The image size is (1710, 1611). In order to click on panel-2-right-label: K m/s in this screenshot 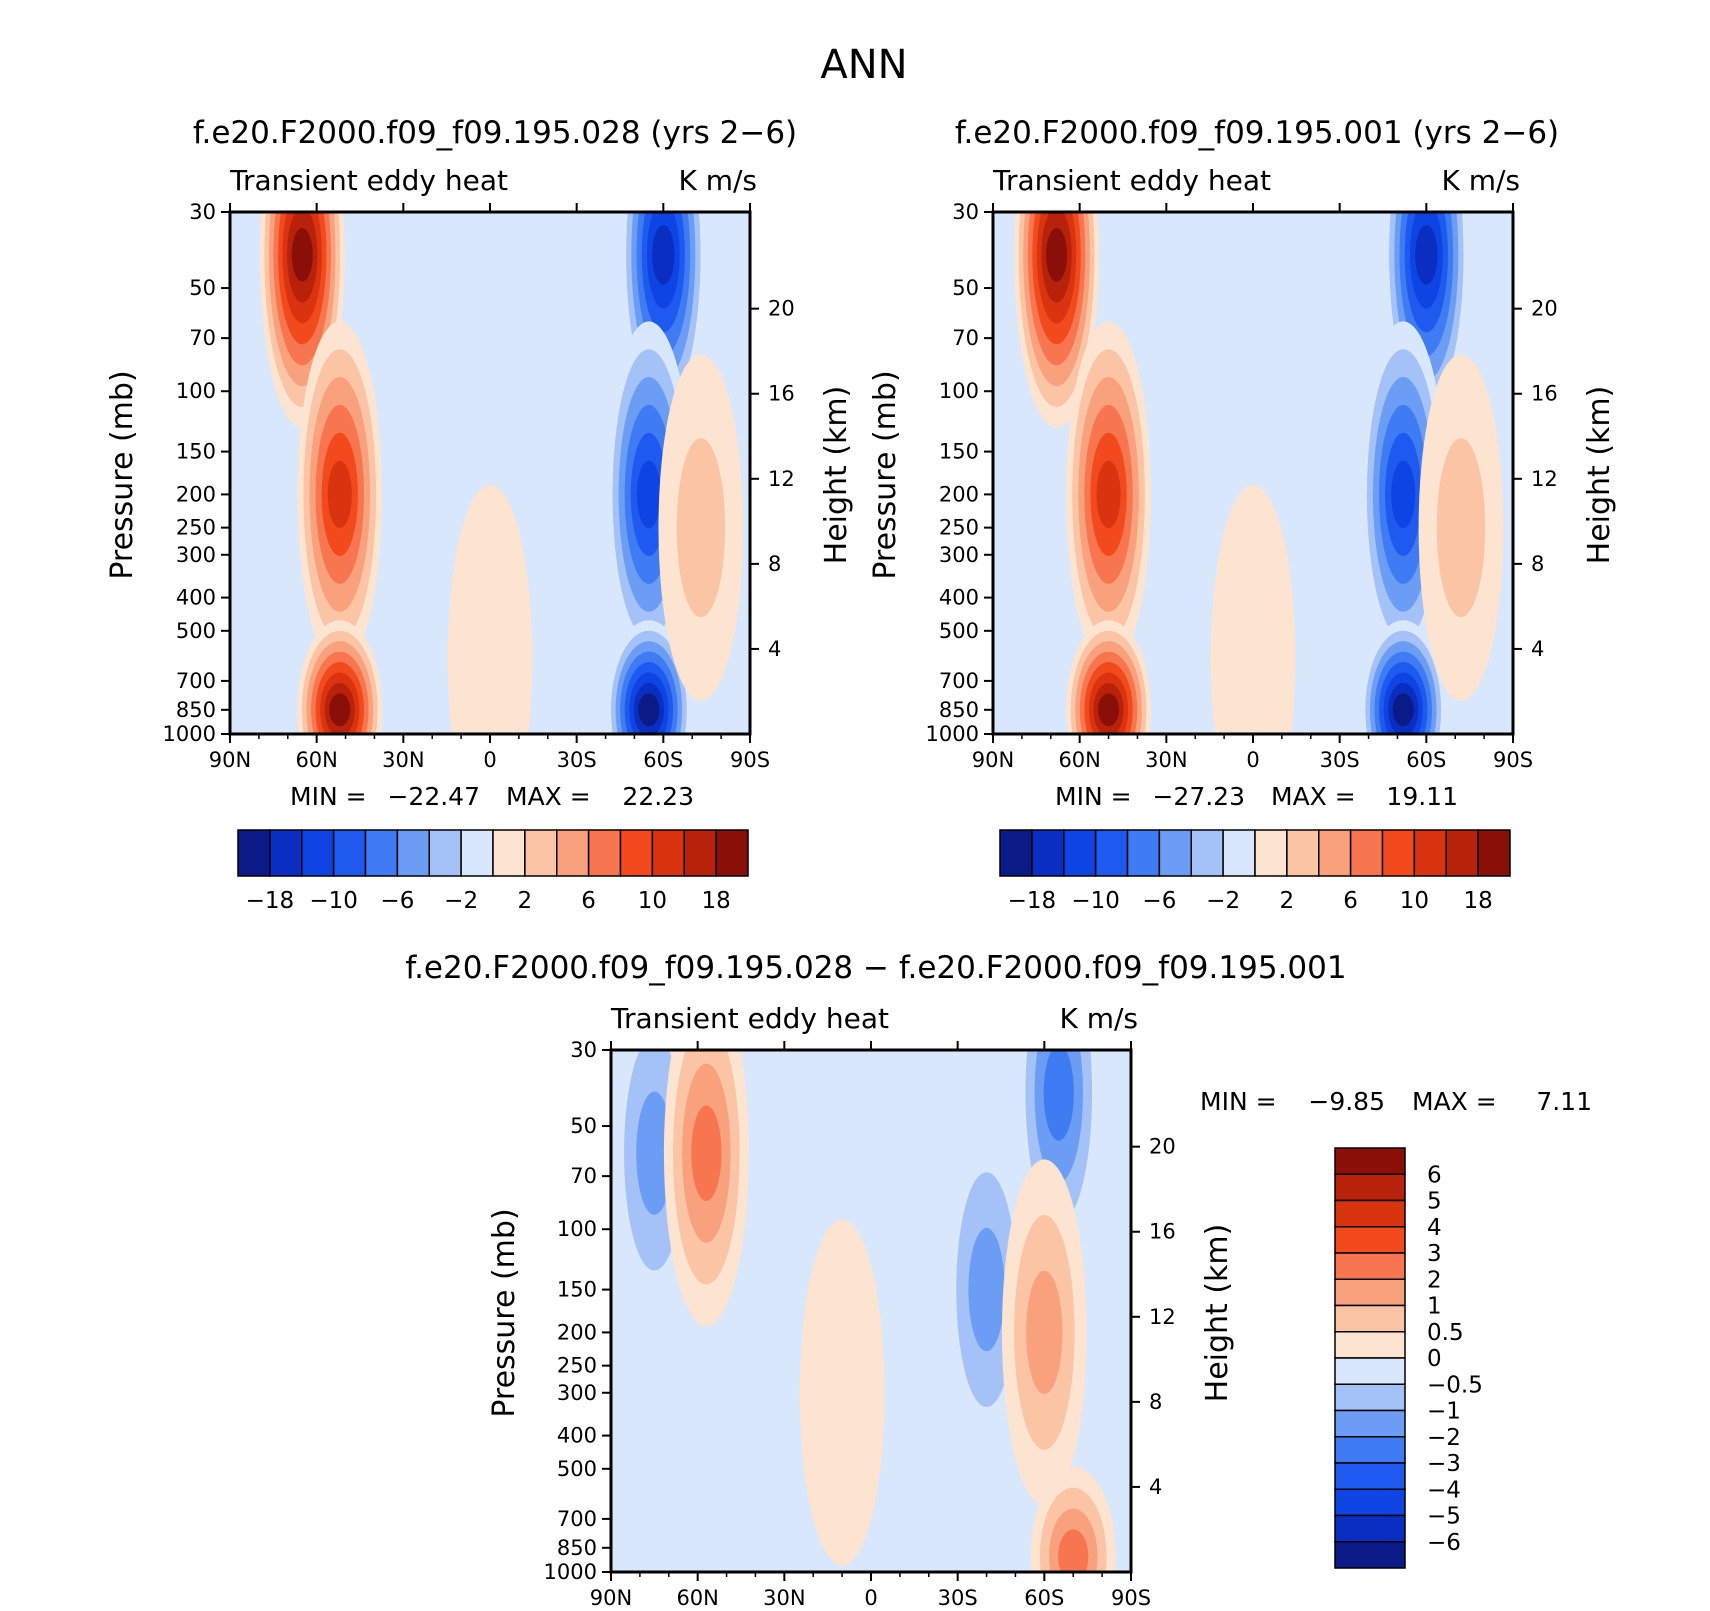, I will do `click(1480, 180)`.